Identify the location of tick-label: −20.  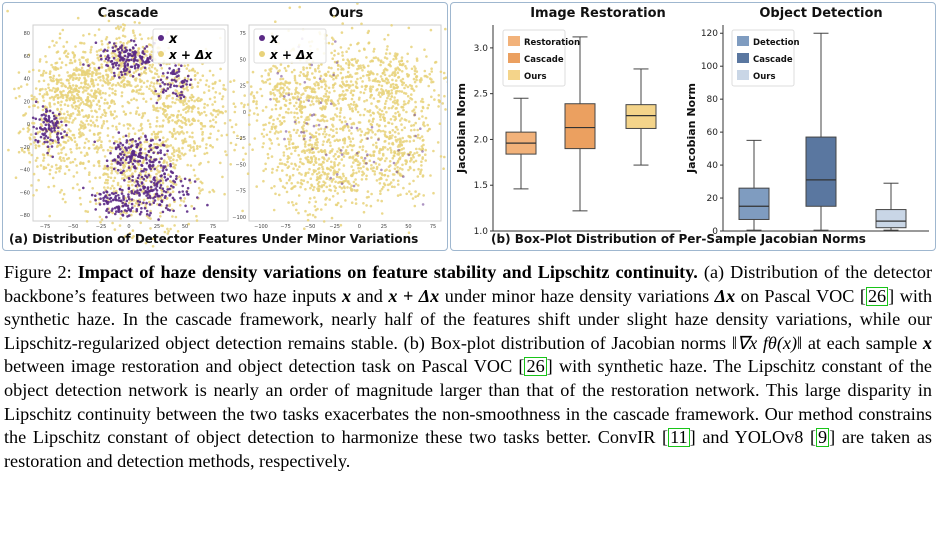
(24, 148).